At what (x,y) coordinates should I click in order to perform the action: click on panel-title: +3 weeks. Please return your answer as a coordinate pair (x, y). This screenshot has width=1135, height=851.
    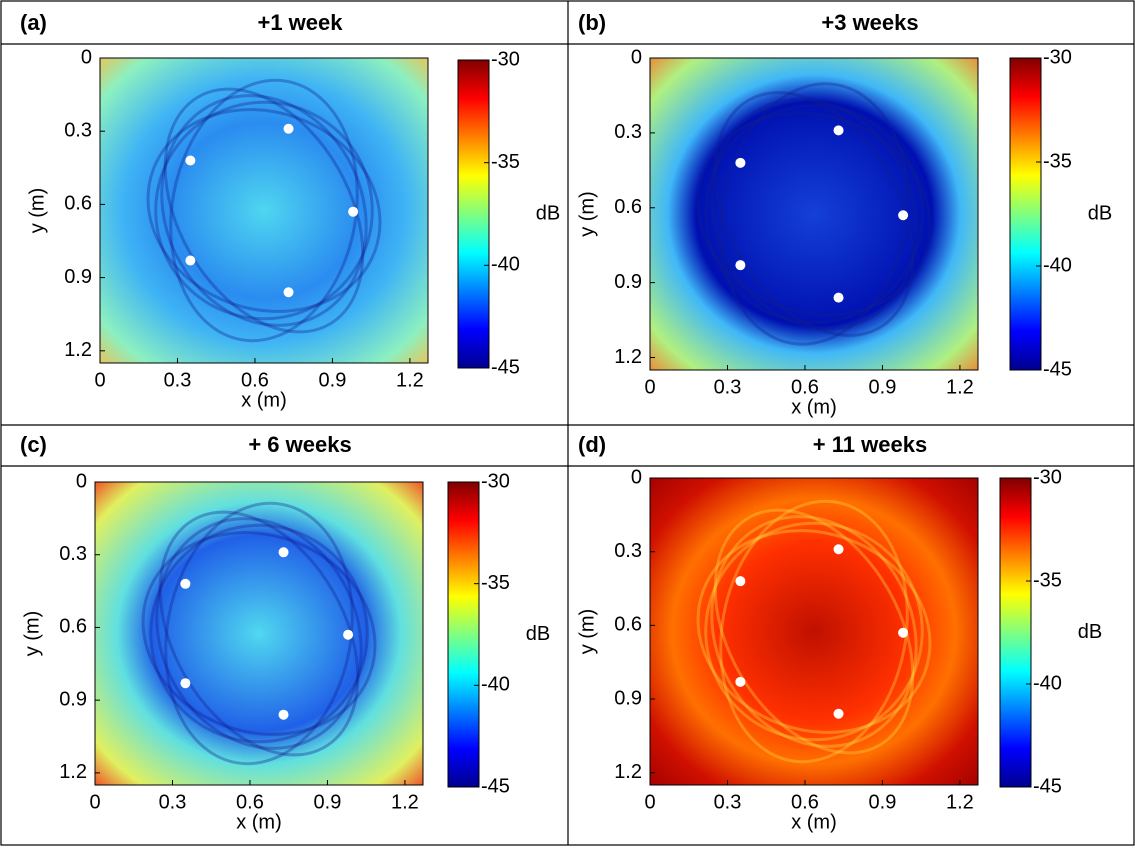
    Looking at the image, I should click on (869, 22).